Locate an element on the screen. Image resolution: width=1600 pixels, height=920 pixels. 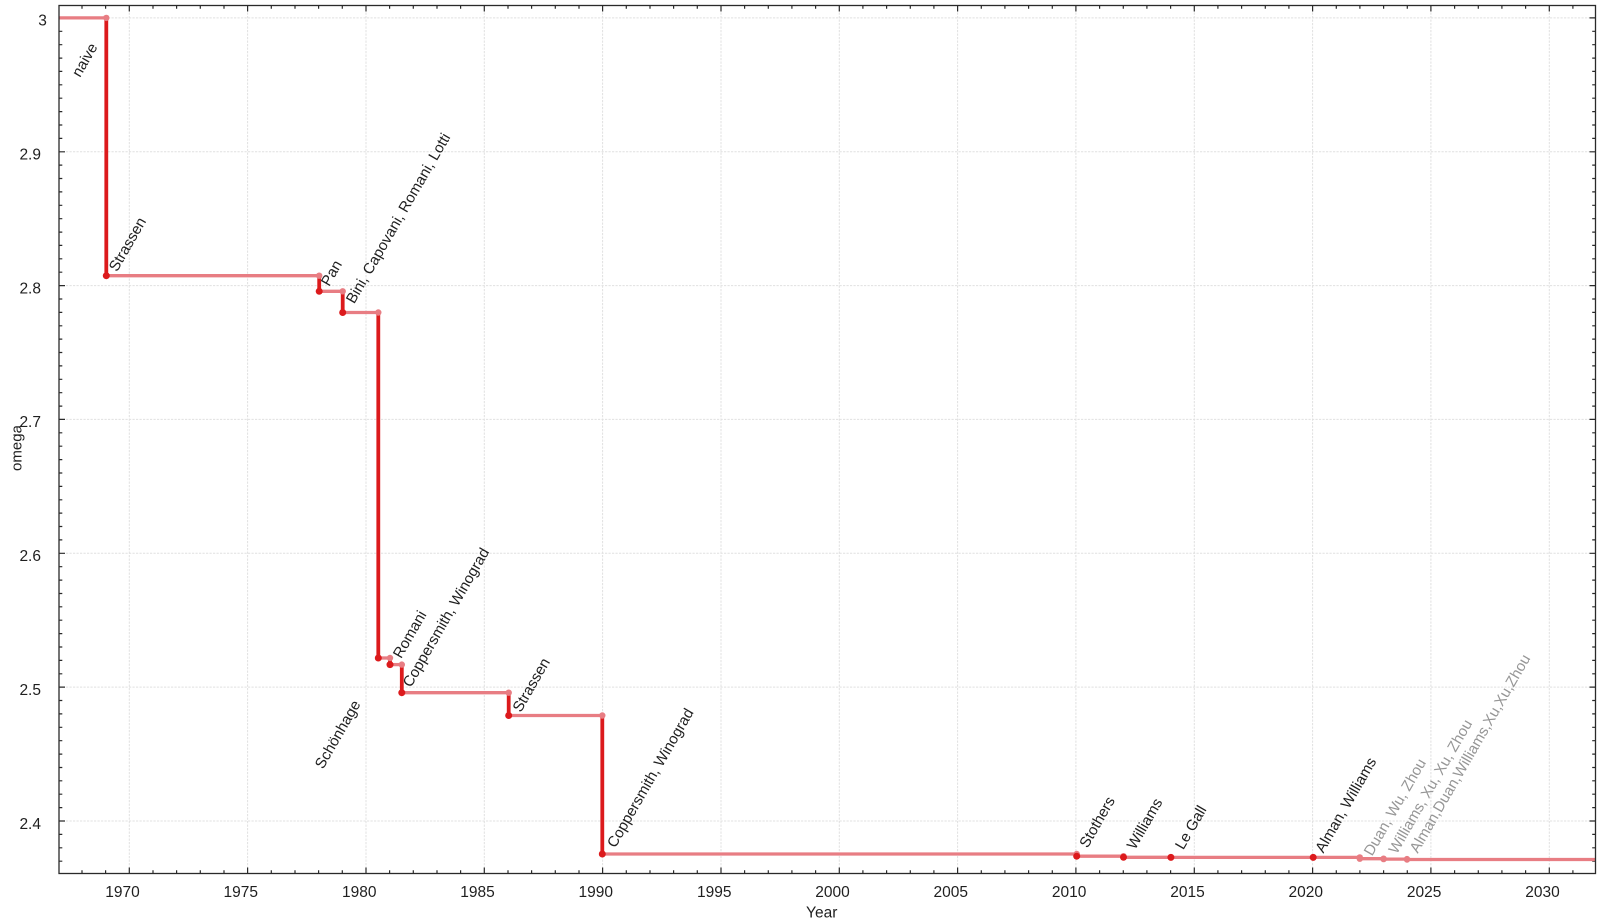
svg-text: 2020 is located at coordinates (1306, 892).